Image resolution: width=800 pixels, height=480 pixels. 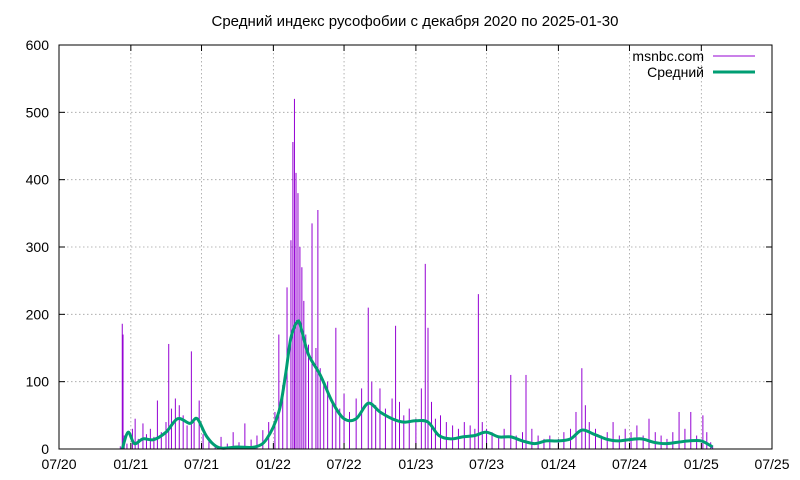 I want to click on legend-label-msnbc: msnbc.com, so click(x=668, y=56).